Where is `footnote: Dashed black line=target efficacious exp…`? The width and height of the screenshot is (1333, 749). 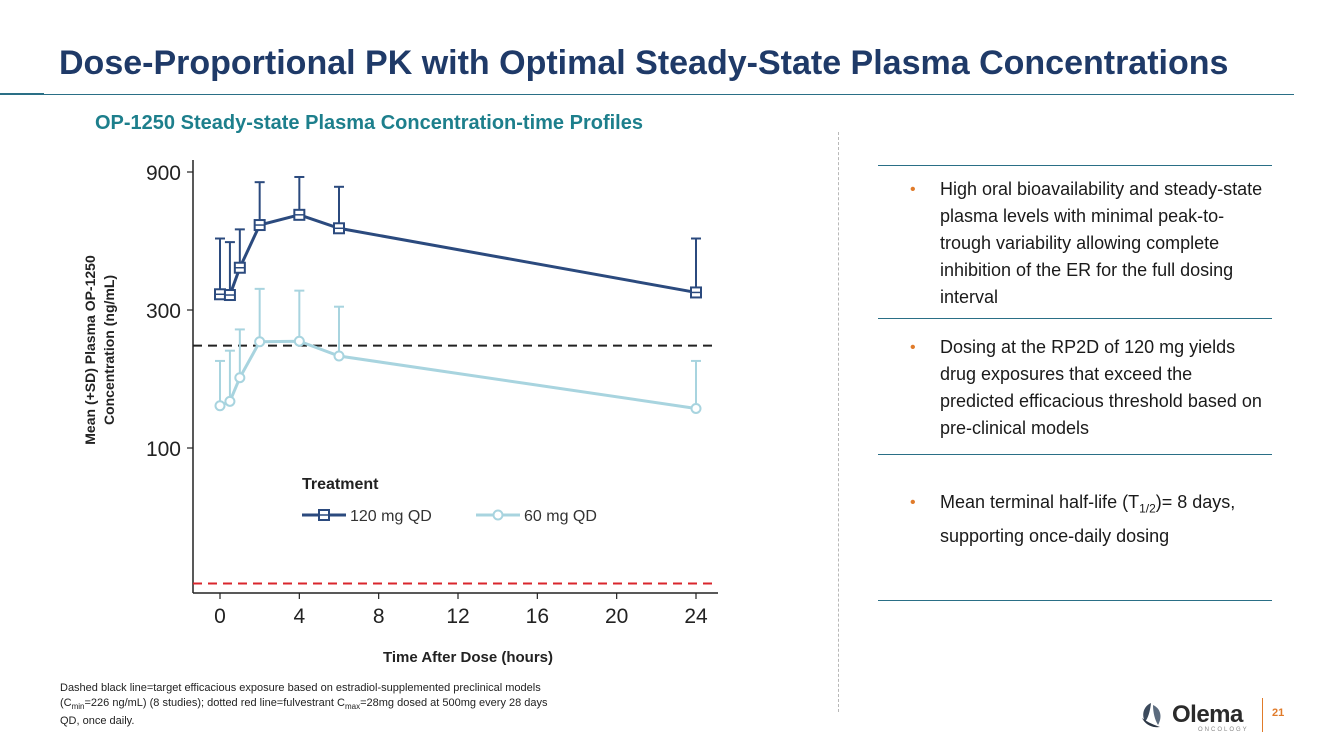 footnote: Dashed black line=target efficacious exp… is located at coordinates (345, 705).